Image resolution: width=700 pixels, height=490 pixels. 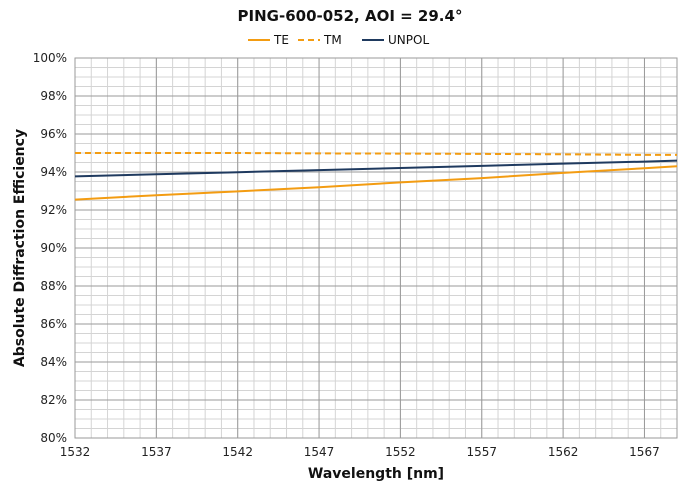 I want to click on x-tick-label: 1532, so click(x=75, y=452).